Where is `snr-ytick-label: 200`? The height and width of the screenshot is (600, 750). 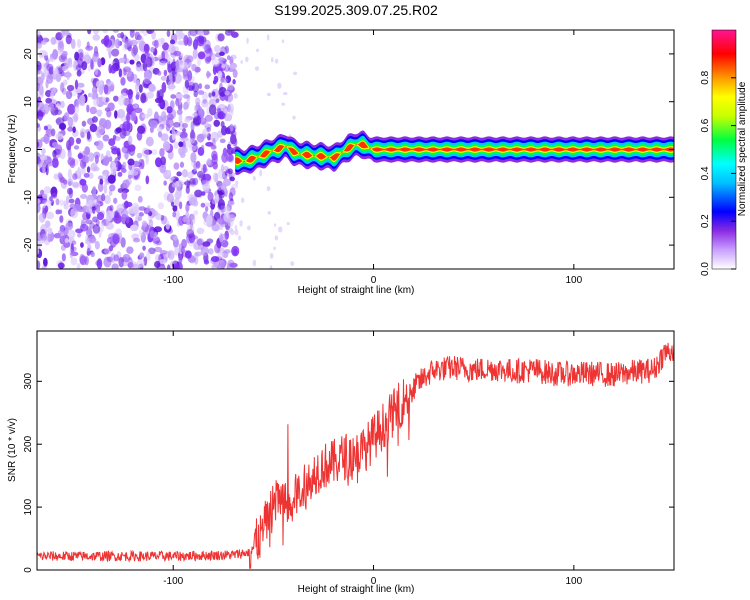
snr-ytick-label: 200 is located at coordinates (28, 443).